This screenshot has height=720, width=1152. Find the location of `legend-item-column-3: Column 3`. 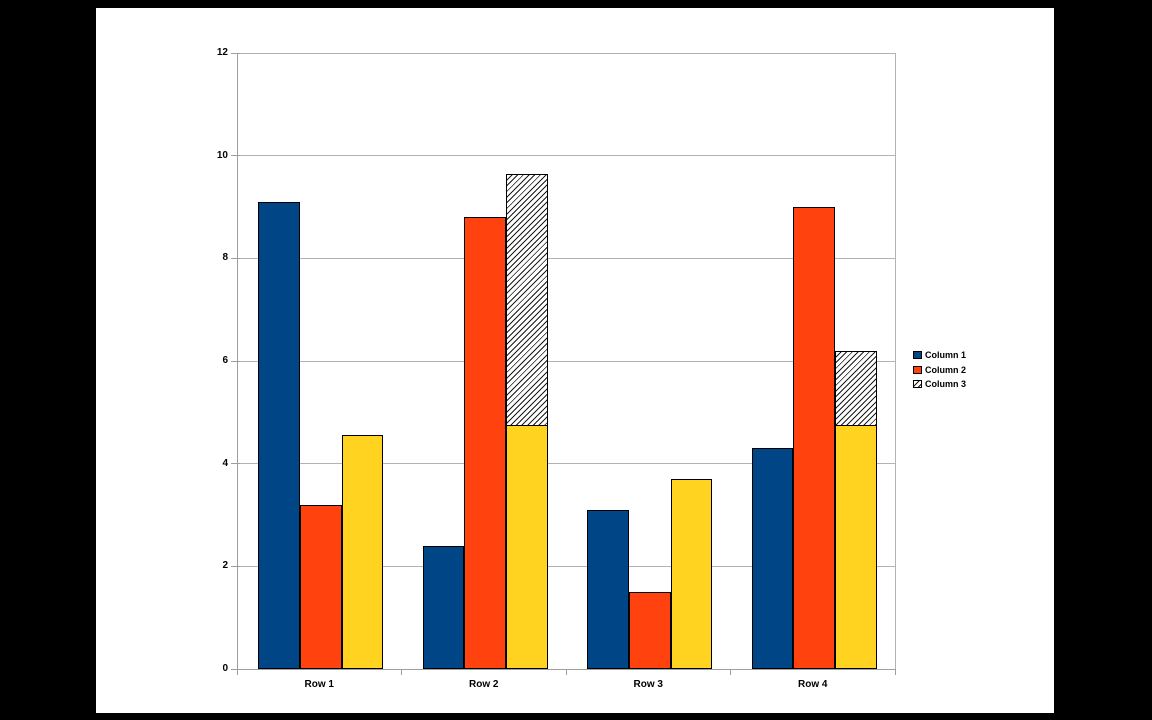

legend-item-column-3: Column 3 is located at coordinates (939, 384).